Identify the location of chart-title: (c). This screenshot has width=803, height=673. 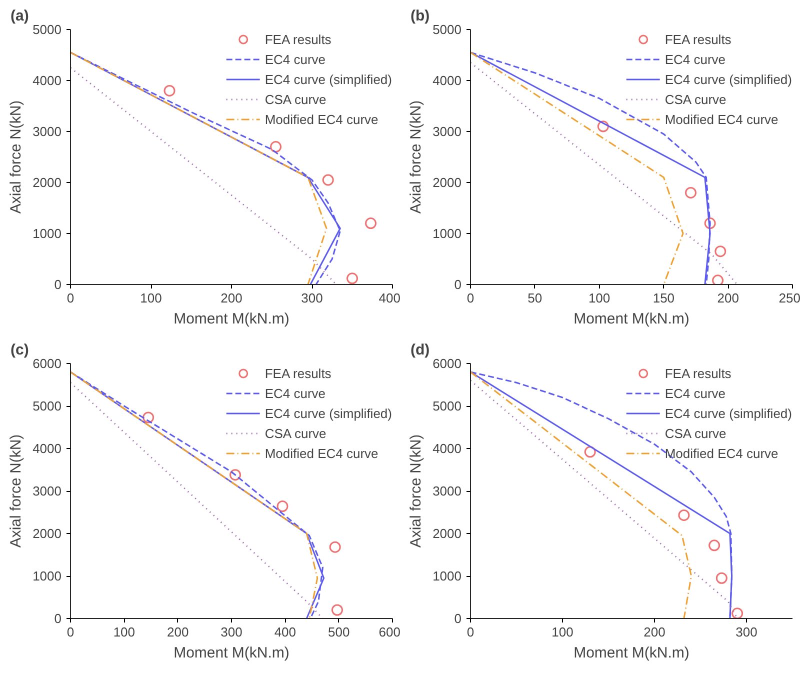
(19, 350).